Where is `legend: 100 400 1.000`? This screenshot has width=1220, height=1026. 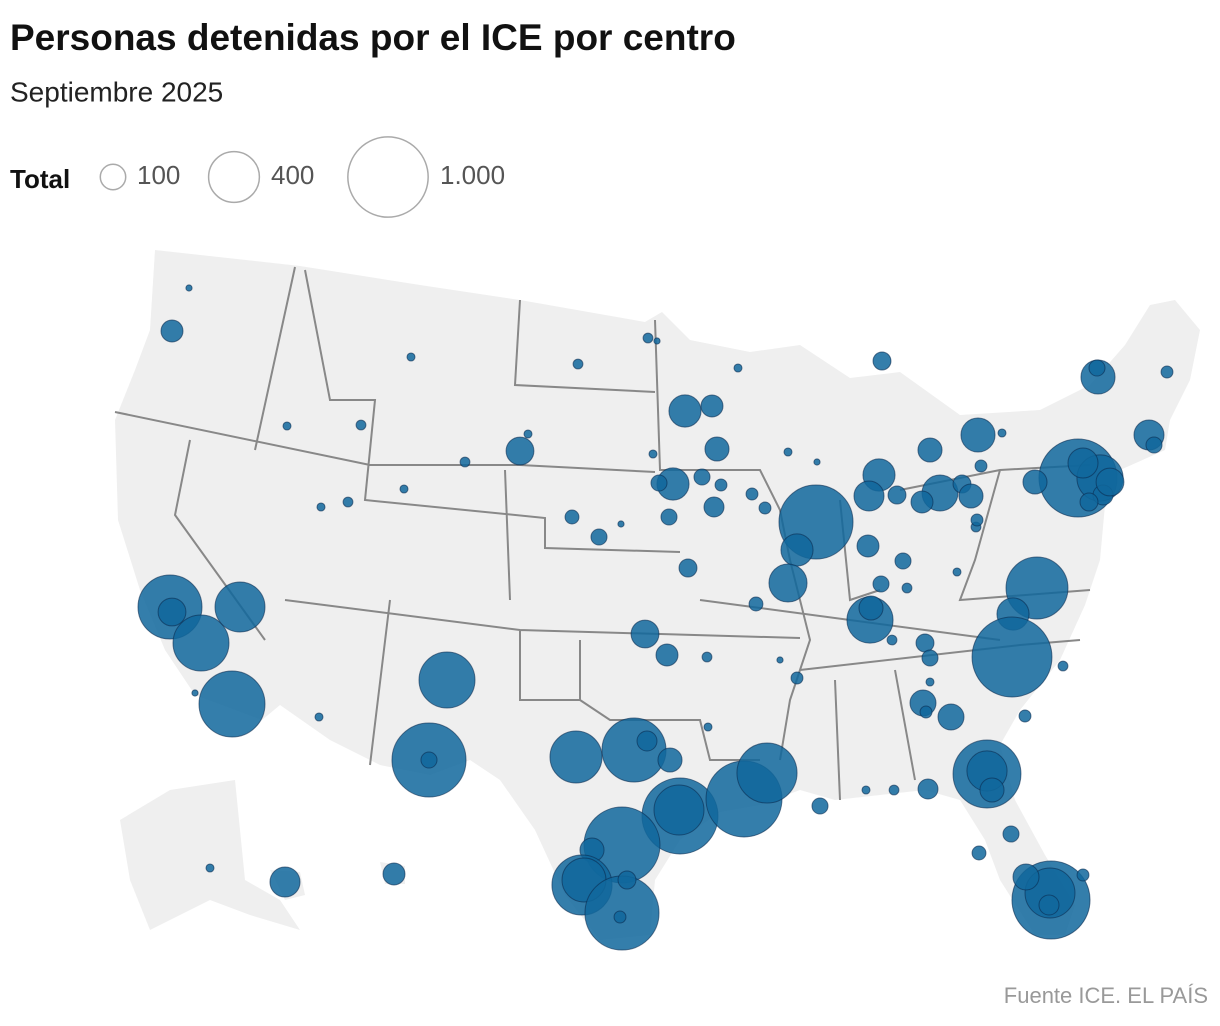 legend: 100 400 1.000 is located at coordinates (302, 177).